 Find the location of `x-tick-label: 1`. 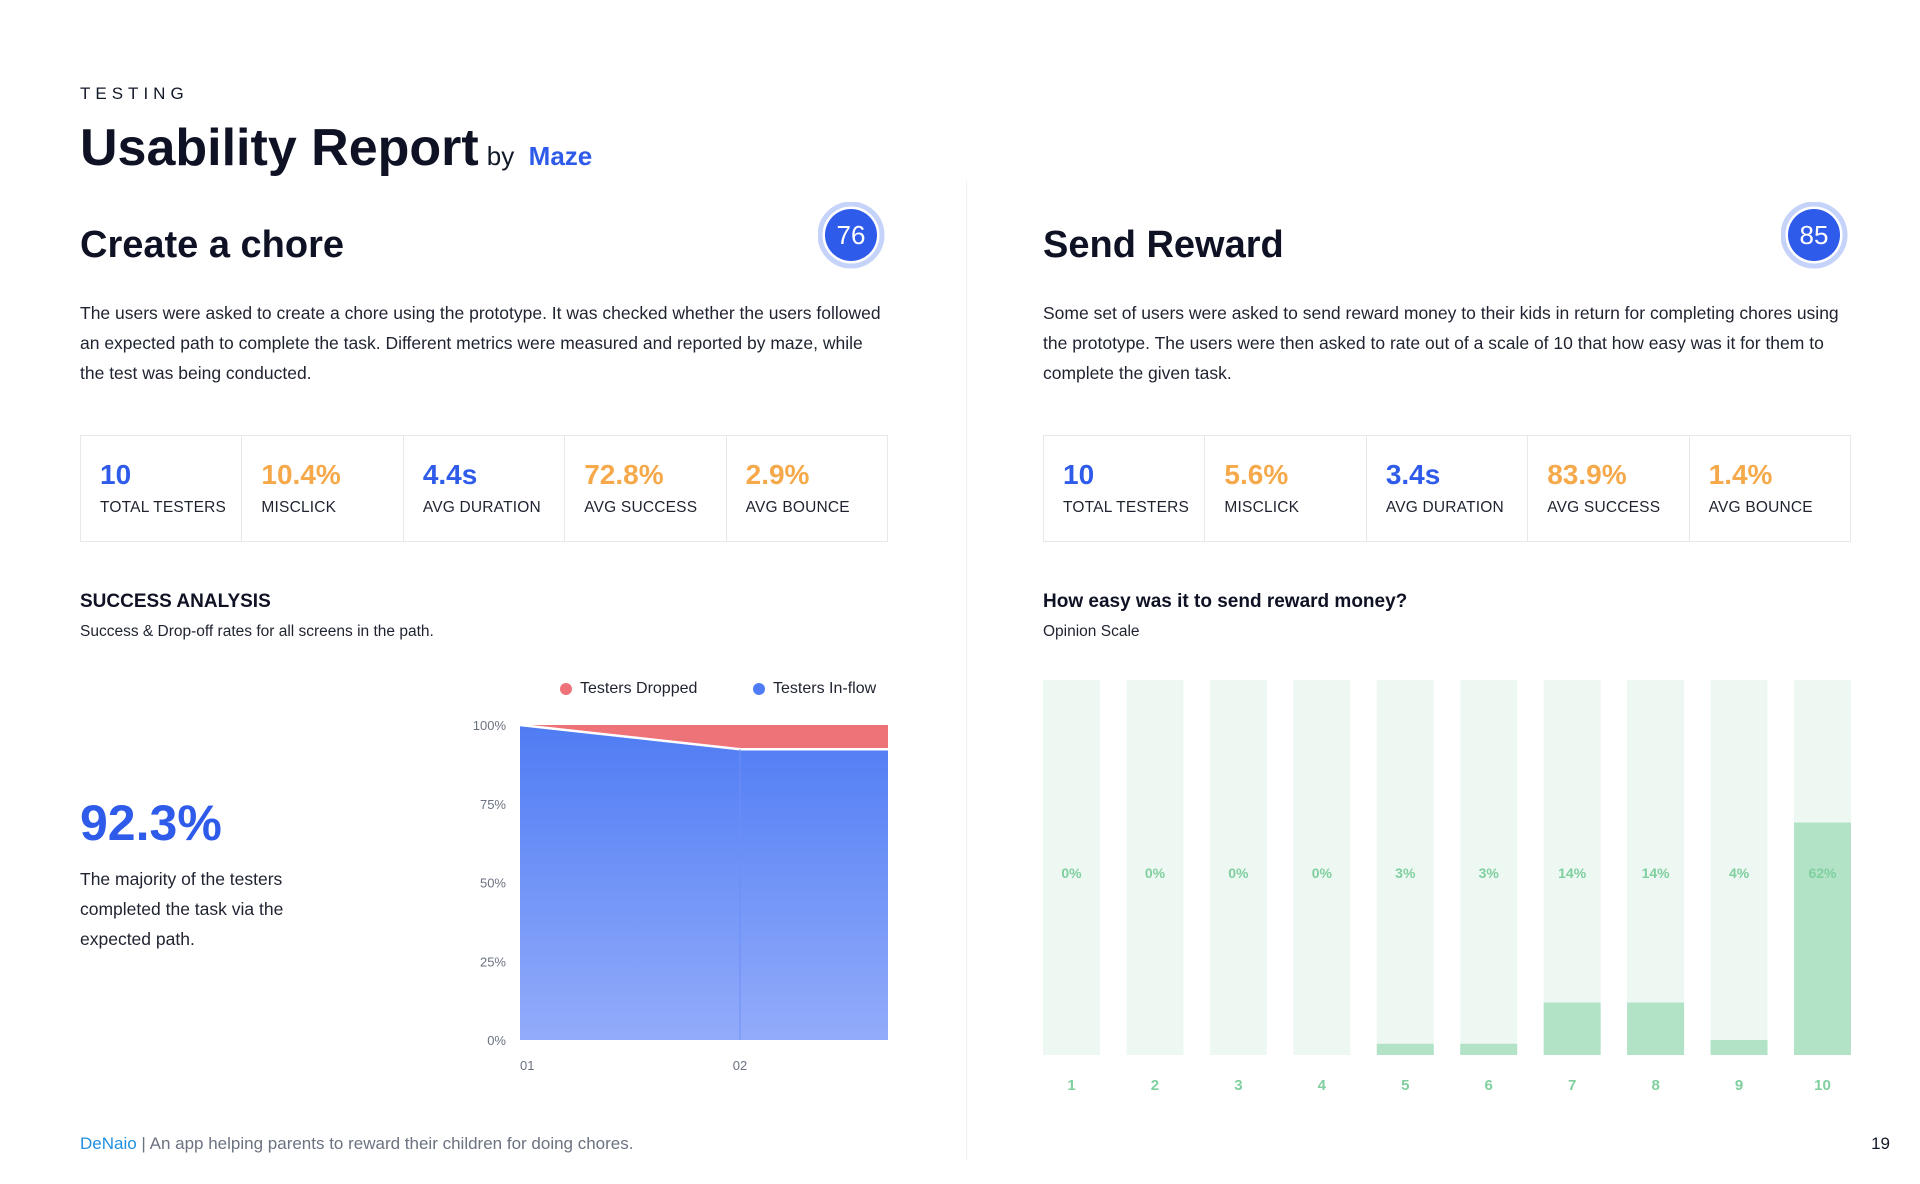

x-tick-label: 1 is located at coordinates (1071, 1085).